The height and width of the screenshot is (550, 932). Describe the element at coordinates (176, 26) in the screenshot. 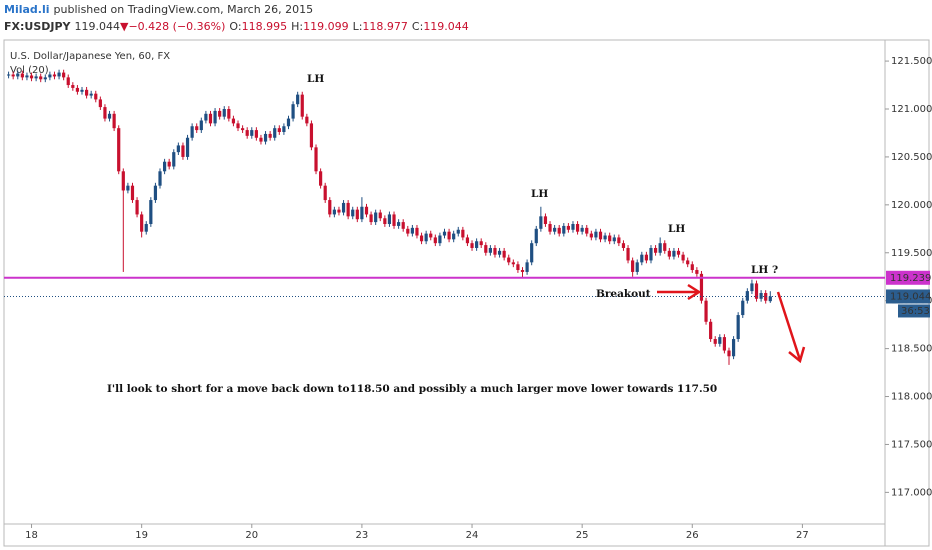

I see `change: −0.428 (−0.36%)` at that location.